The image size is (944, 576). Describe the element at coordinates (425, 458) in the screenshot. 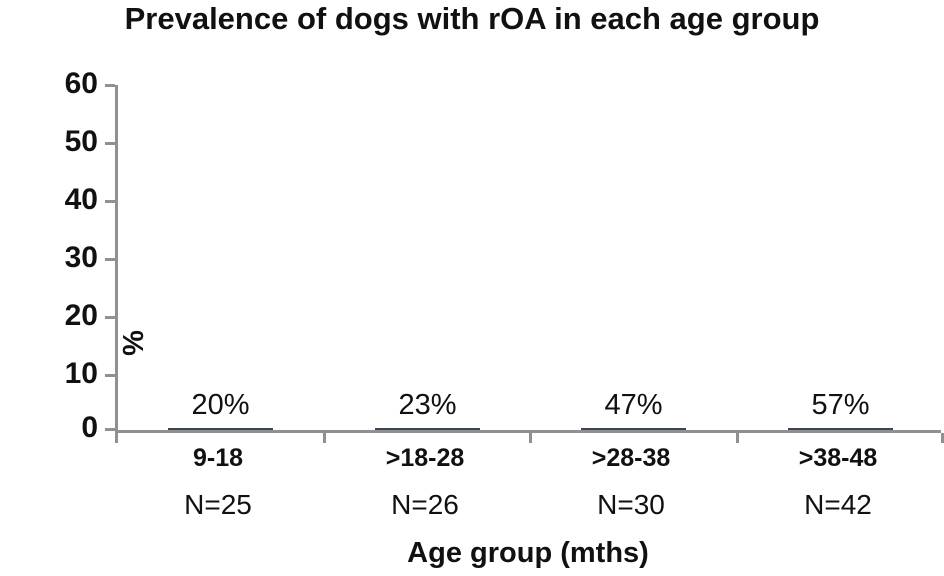

I see `x-category-label: >18-28` at that location.